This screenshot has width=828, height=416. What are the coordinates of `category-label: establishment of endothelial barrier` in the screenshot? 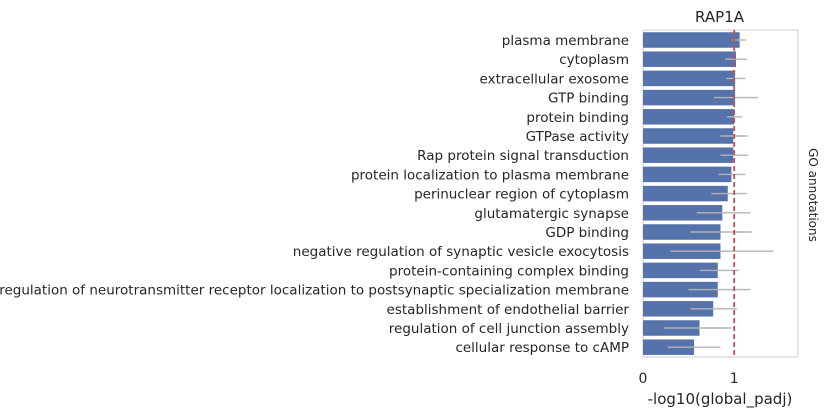 It's located at (508, 310).